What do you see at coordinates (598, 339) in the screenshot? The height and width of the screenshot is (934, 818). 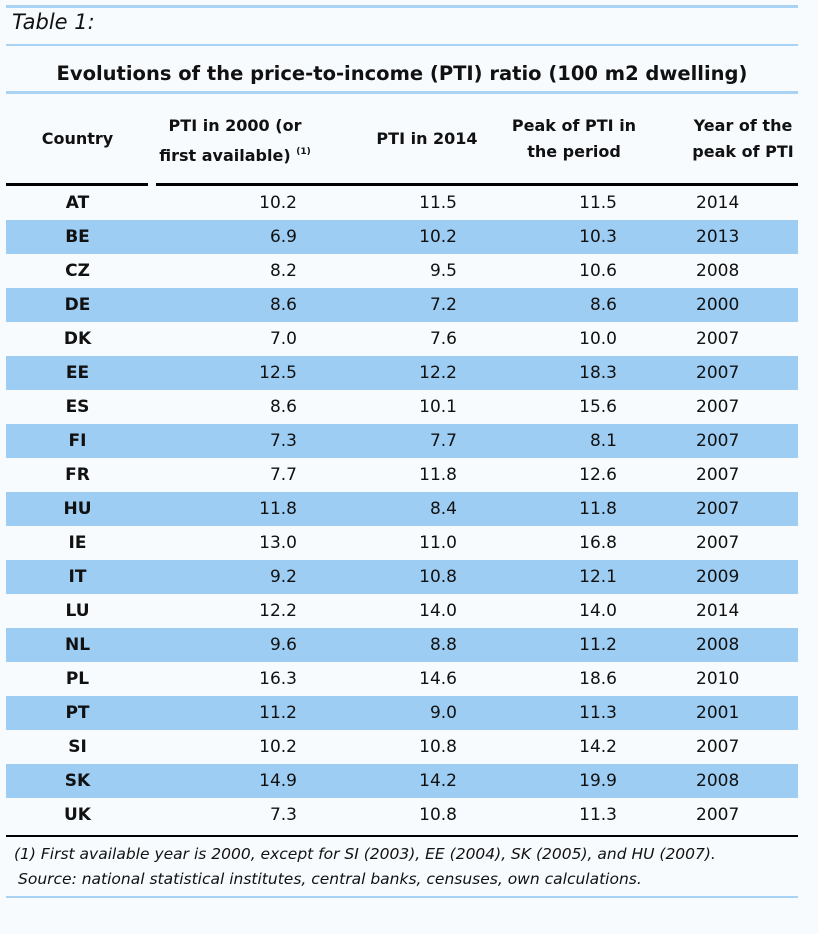 I see `peak-cell: 10.0` at bounding box center [598, 339].